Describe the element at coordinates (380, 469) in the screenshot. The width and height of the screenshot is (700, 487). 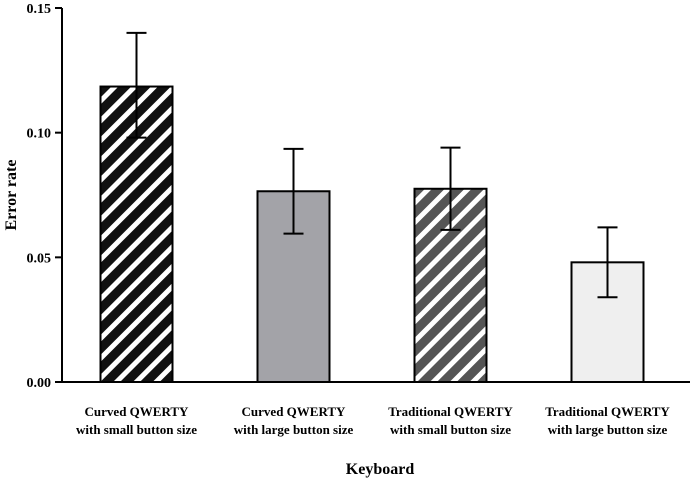
I see `x-axis-title: Keyboard` at that location.